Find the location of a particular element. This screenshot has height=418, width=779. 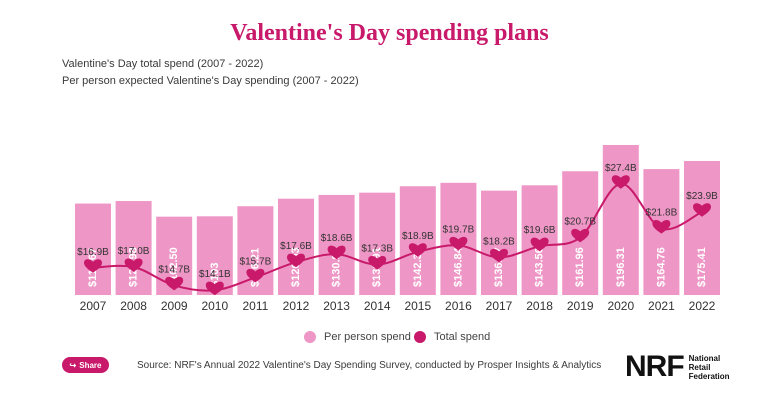

x-tick-2021: 2021 is located at coordinates (661, 306).